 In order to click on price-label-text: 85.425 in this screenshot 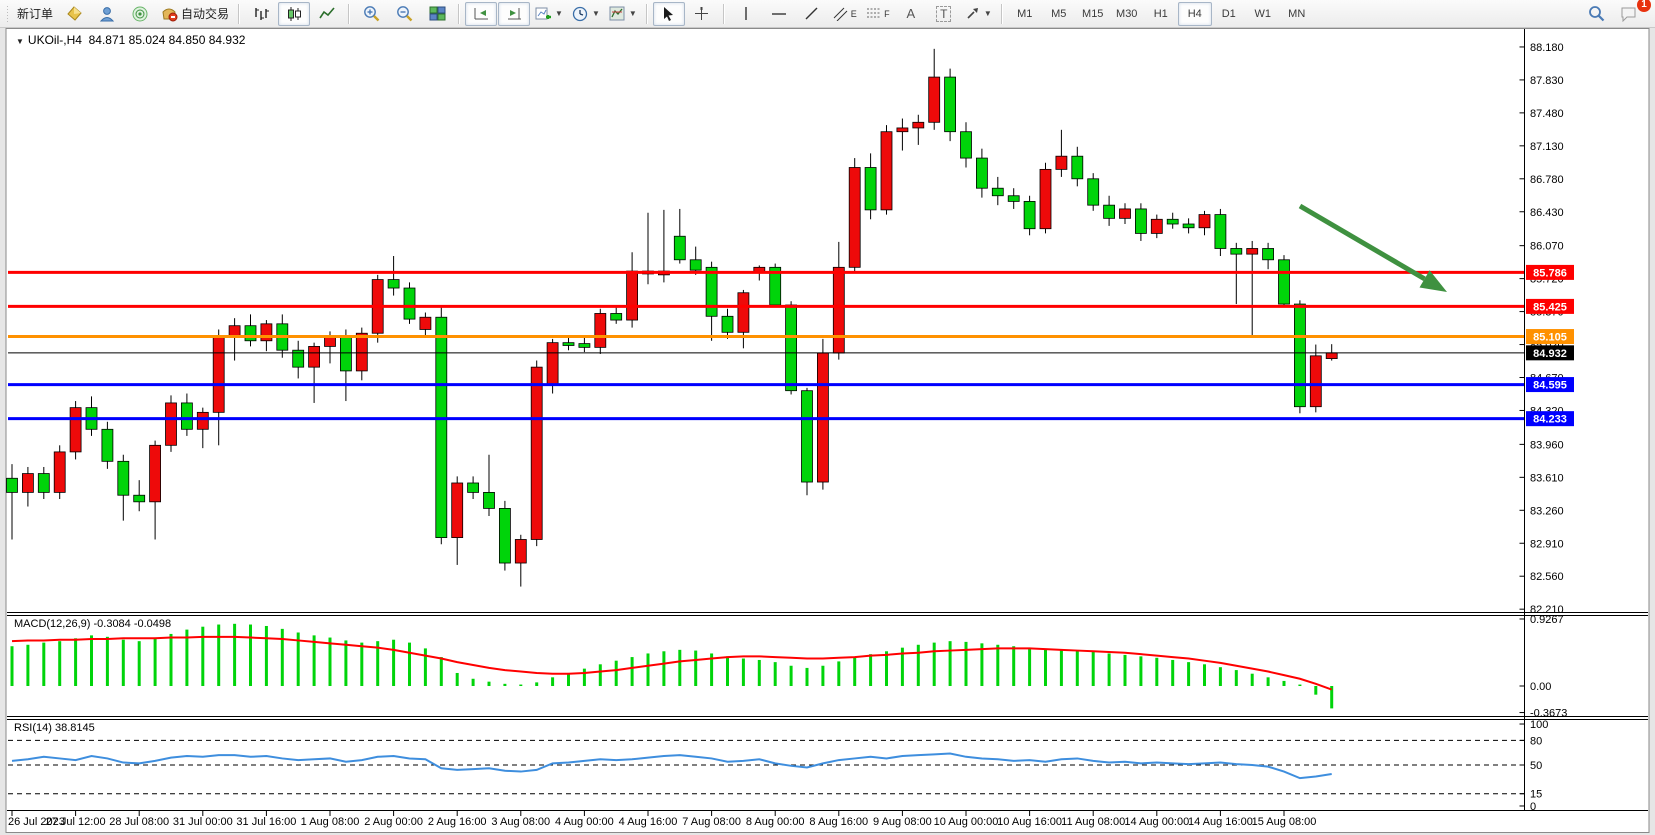, I will do `click(1550, 307)`.